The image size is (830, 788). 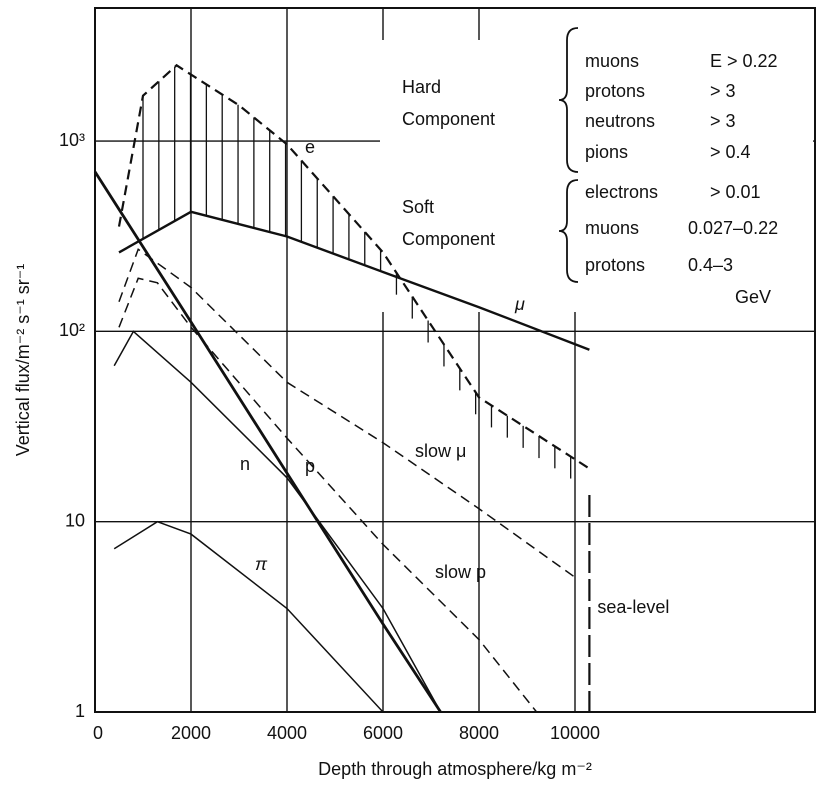 What do you see at coordinates (684, 160) in the screenshot?
I see `legend-background` at bounding box center [684, 160].